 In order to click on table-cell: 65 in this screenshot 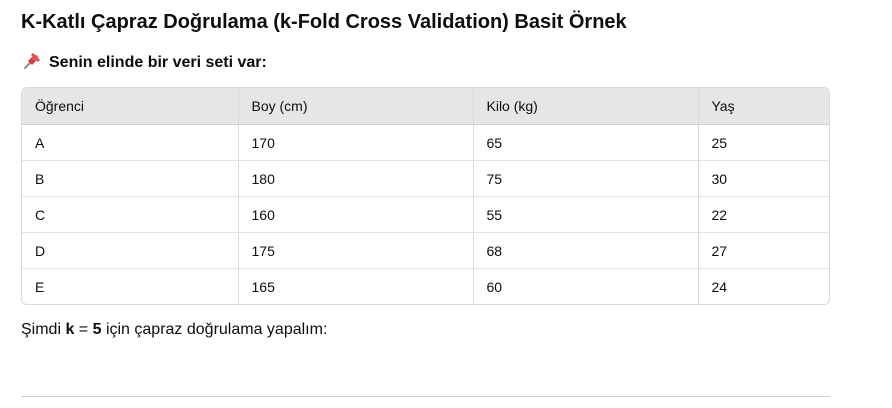, I will do `click(586, 142)`.